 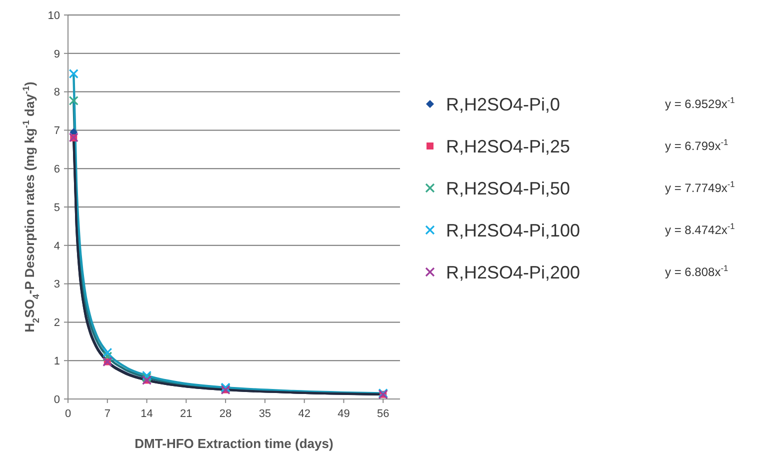 I want to click on x-tick-label: 7, so click(x=107, y=414).